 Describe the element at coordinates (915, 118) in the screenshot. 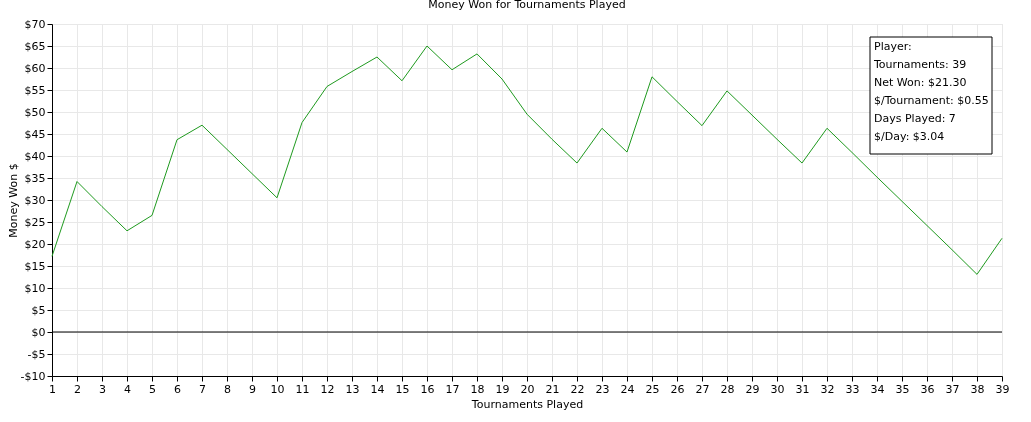

I see `annotation: Days Played: 7` at that location.